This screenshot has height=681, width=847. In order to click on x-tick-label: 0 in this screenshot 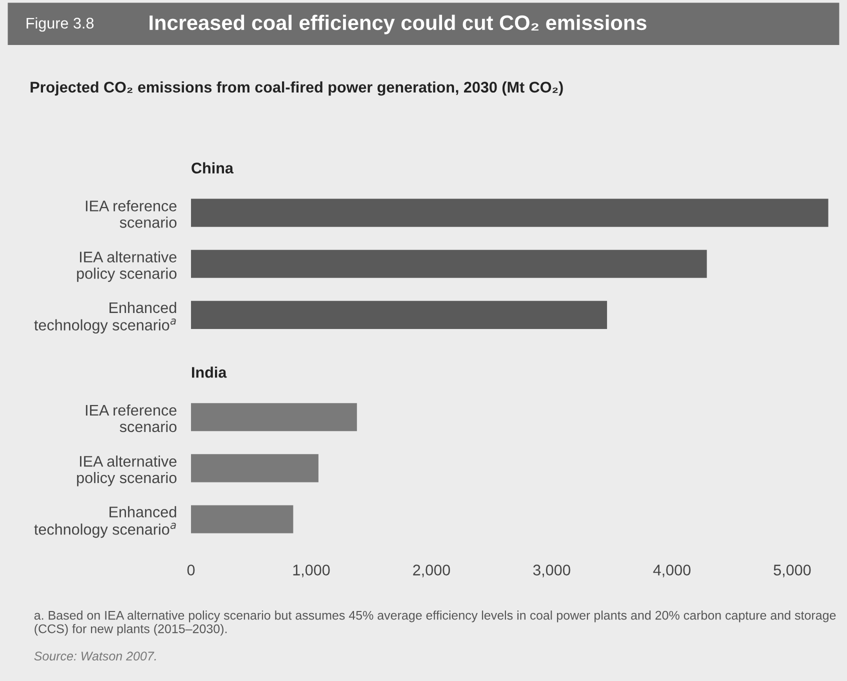, I will do `click(191, 570)`.